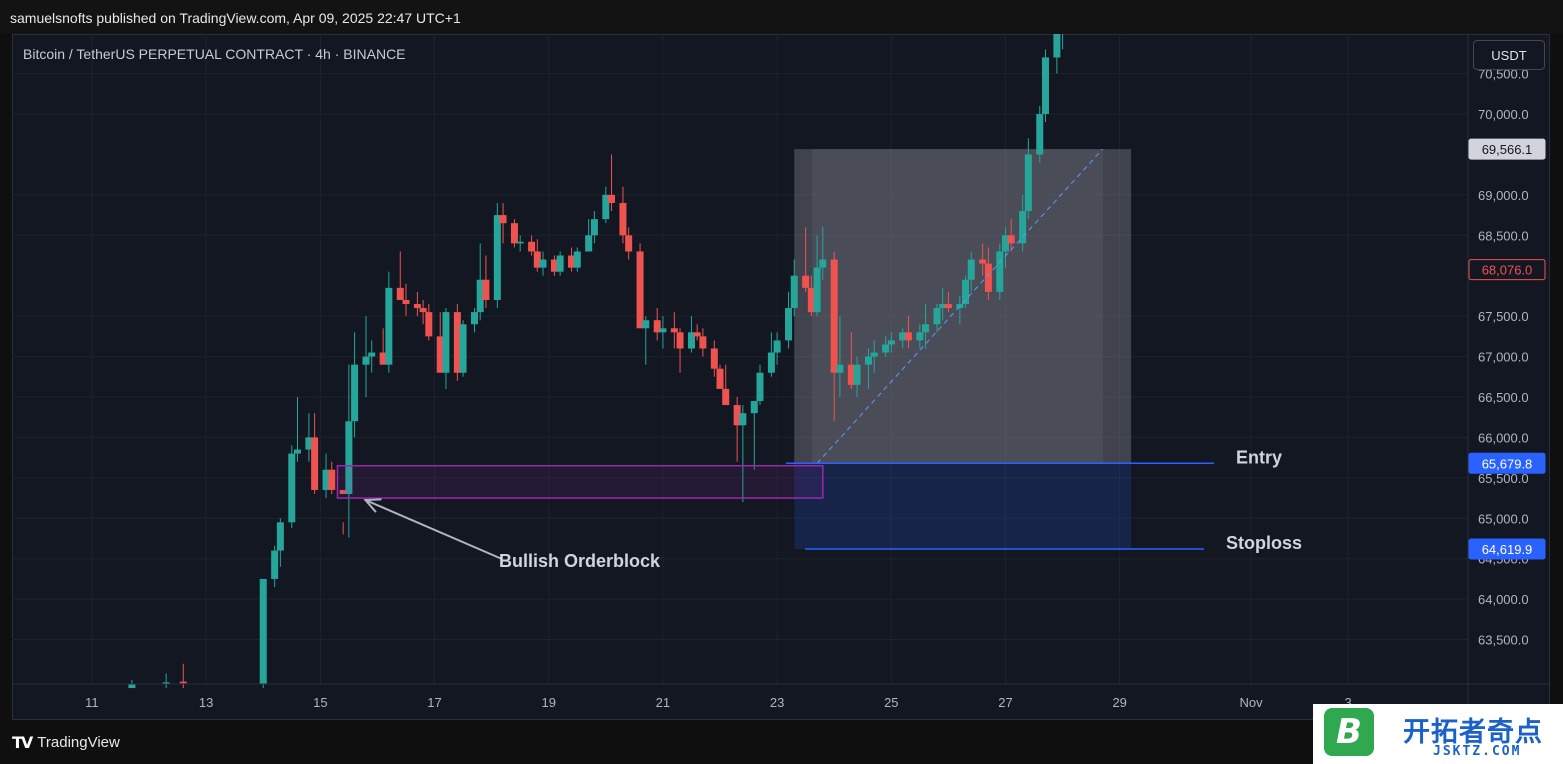  What do you see at coordinates (548, 702) in the screenshot?
I see `x-tick-label: 19` at bounding box center [548, 702].